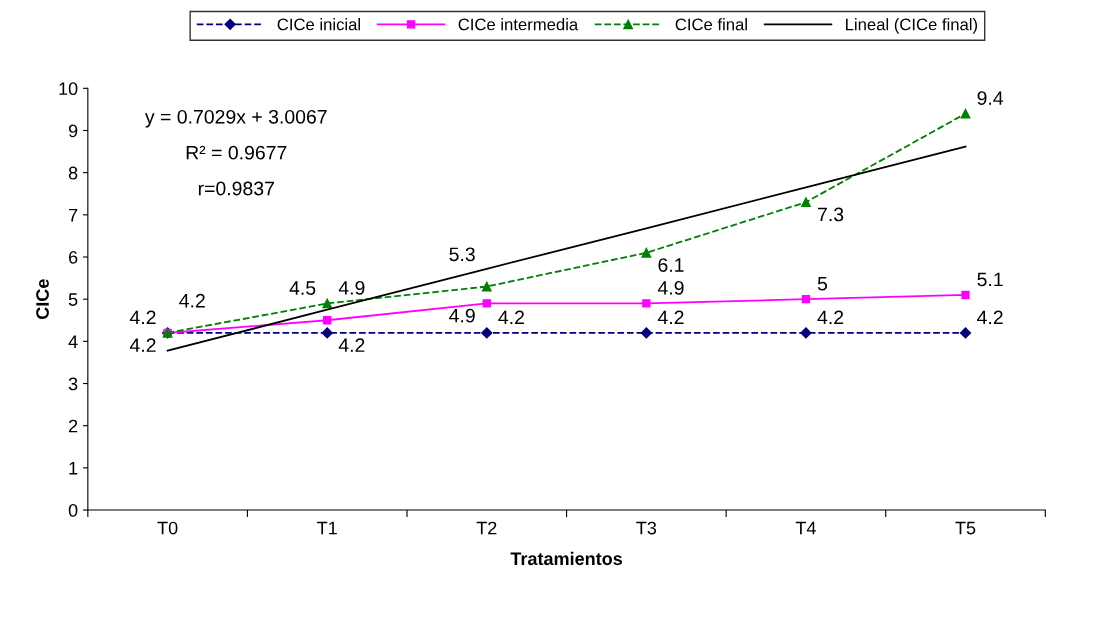  What do you see at coordinates (73, 426) in the screenshot?
I see `y-tick-label: 2` at bounding box center [73, 426].